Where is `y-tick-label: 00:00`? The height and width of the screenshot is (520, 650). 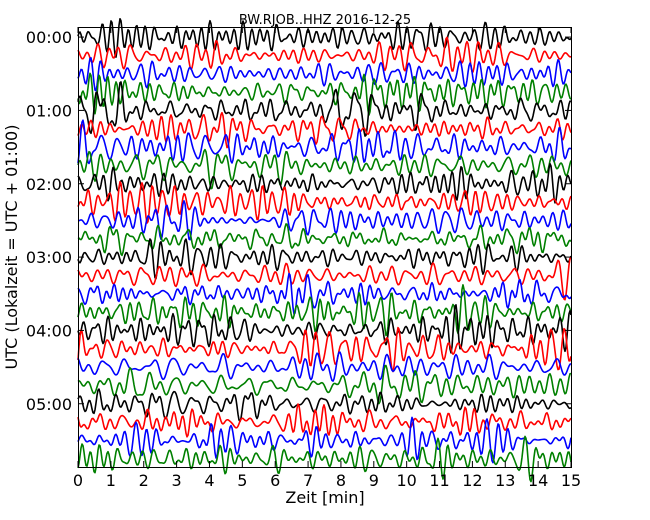 y-tick-label: 00:00 is located at coordinates (49, 37).